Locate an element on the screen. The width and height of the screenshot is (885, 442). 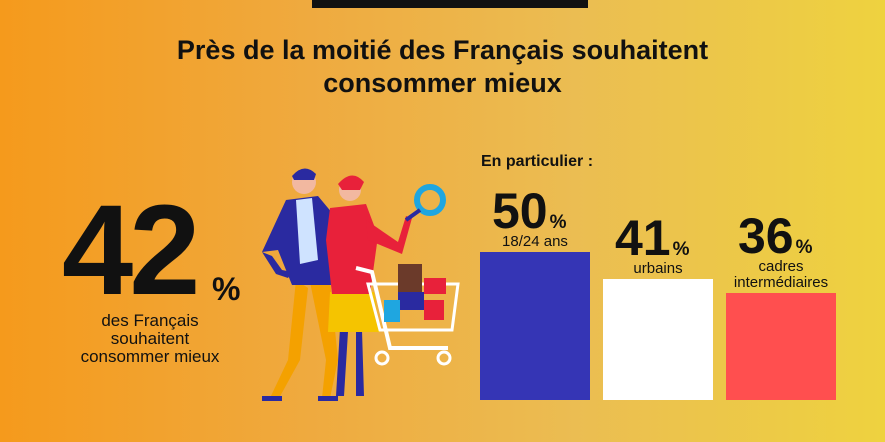
bar-label: cadres intermédiaires is located at coordinates (781, 275).